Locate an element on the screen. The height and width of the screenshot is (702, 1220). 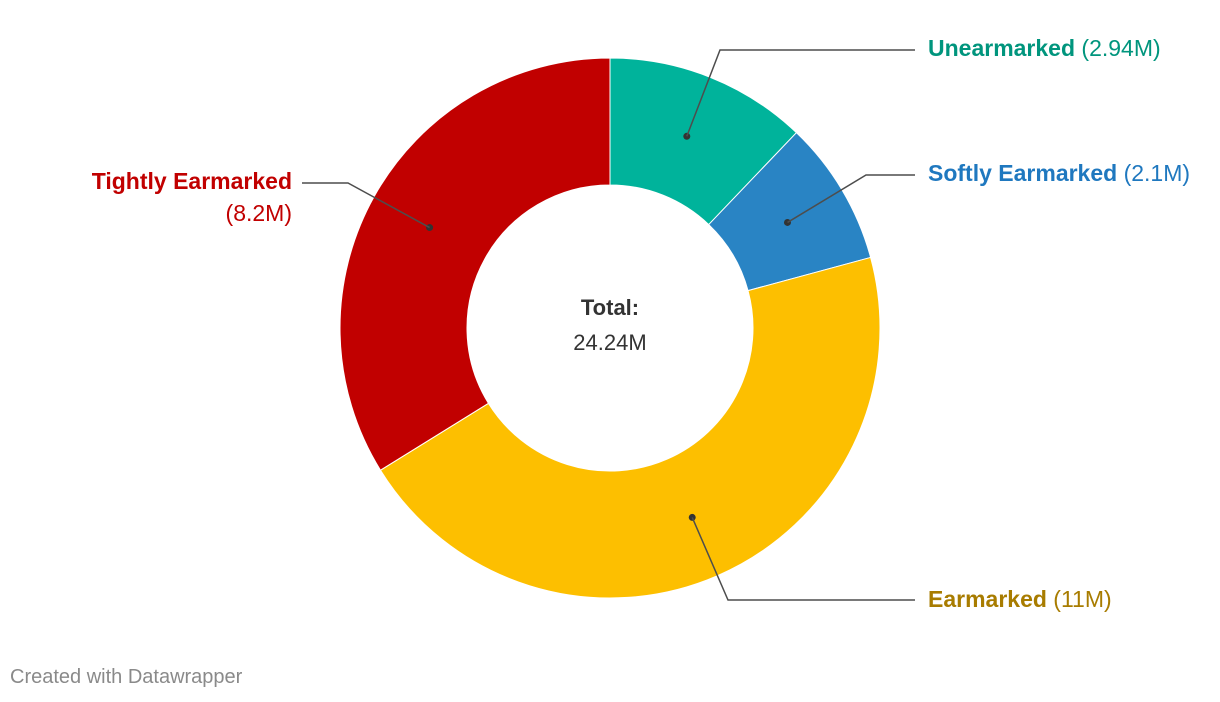
slice-label-softly-earmarked: Softly Earmarked (2.1M) is located at coordinates (1059, 173).